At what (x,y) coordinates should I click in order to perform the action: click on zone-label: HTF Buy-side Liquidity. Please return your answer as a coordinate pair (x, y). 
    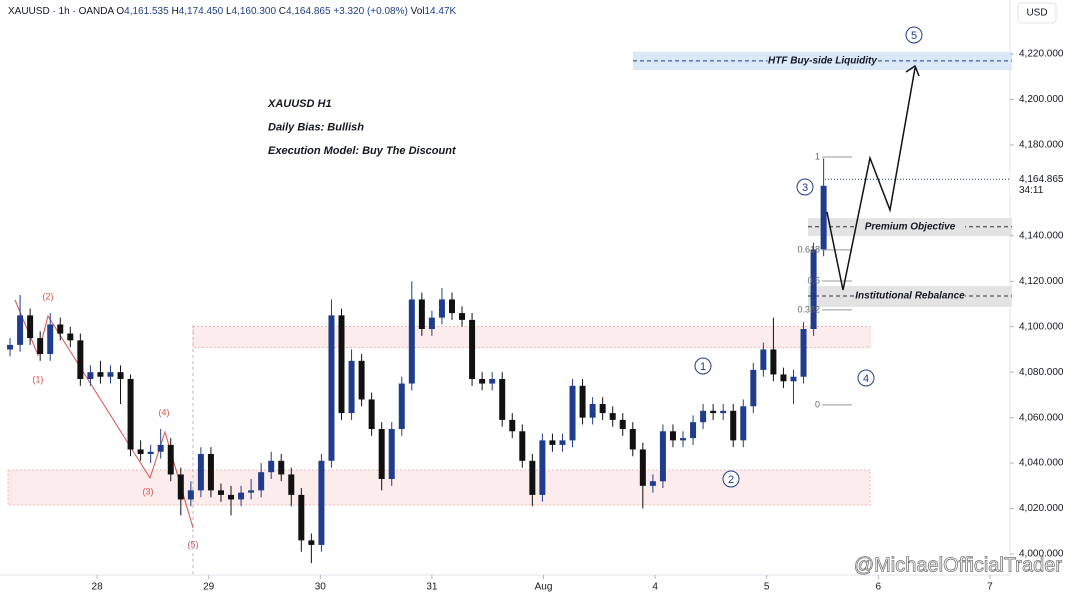
    Looking at the image, I should click on (822, 60).